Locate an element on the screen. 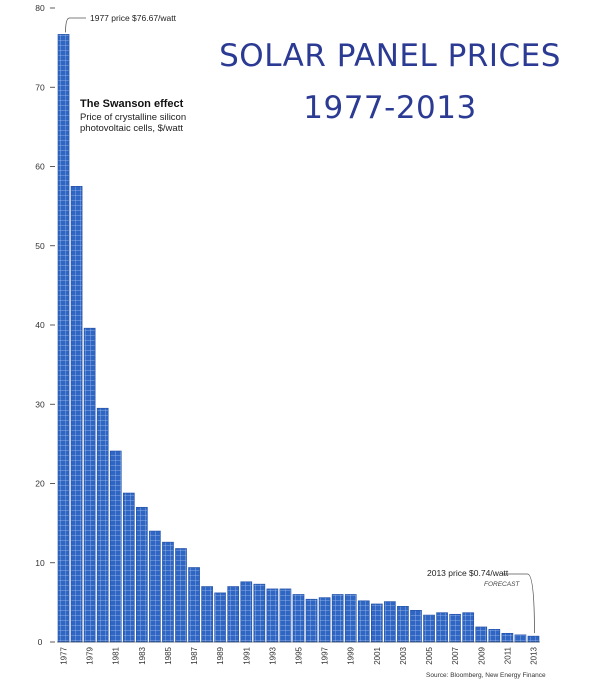 The width and height of the screenshot is (600, 680). bar-2011 is located at coordinates (507, 637).